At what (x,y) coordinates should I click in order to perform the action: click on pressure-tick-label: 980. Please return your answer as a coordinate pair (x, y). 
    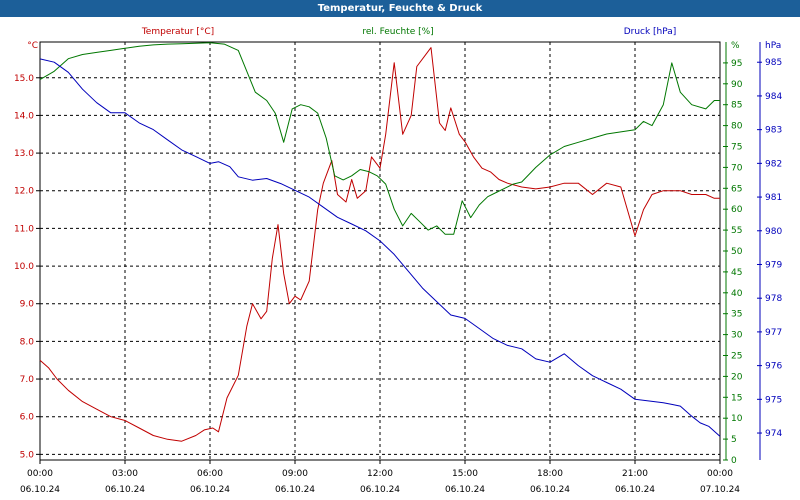
    Looking at the image, I should click on (773, 232).